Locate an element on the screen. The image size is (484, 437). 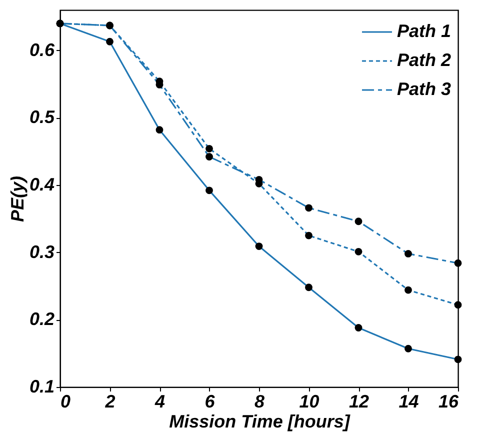
y-tick-label: 0.3 is located at coordinates (41, 252).